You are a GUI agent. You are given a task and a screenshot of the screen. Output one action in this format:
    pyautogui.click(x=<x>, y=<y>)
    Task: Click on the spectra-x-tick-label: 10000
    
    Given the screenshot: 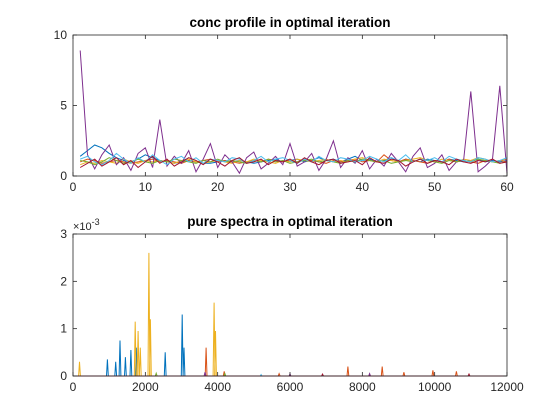 What is the action you would take?
    pyautogui.click(x=435, y=387)
    